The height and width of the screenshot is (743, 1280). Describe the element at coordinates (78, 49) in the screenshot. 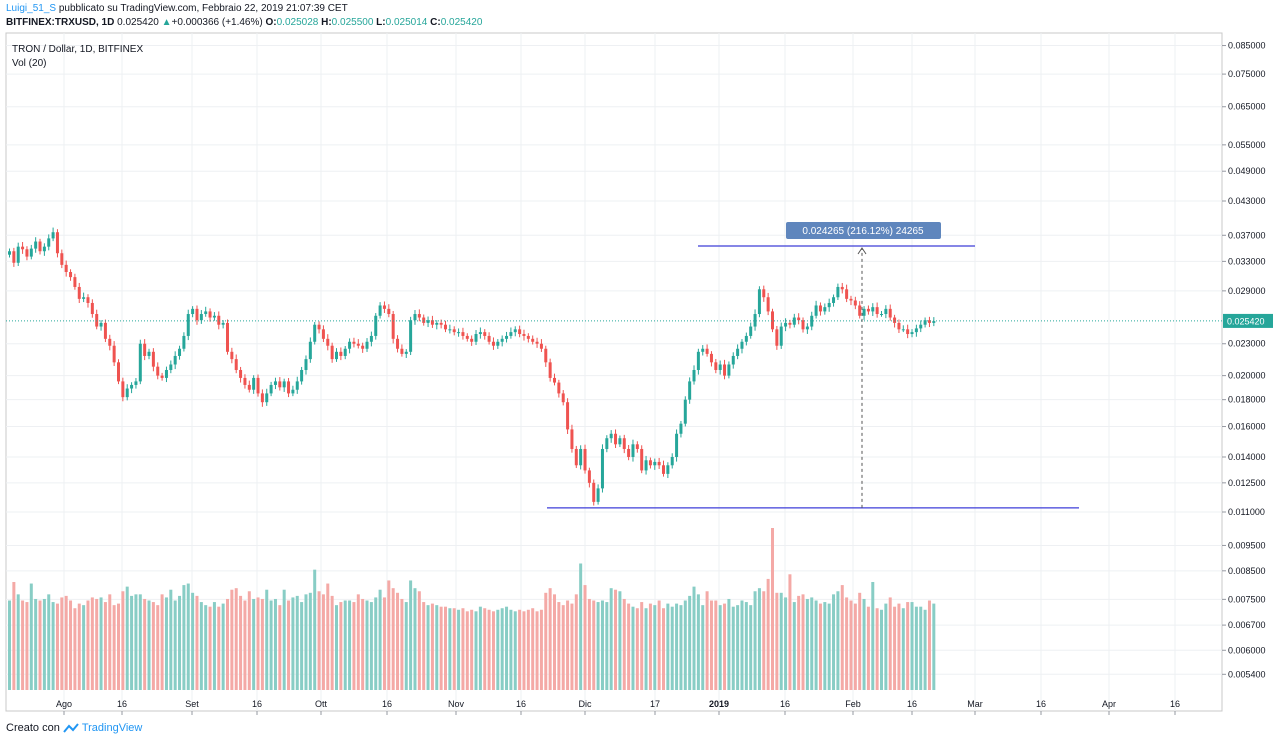

I see `chart-title: TRON / Dollar, 1D, BITFINEX` at that location.